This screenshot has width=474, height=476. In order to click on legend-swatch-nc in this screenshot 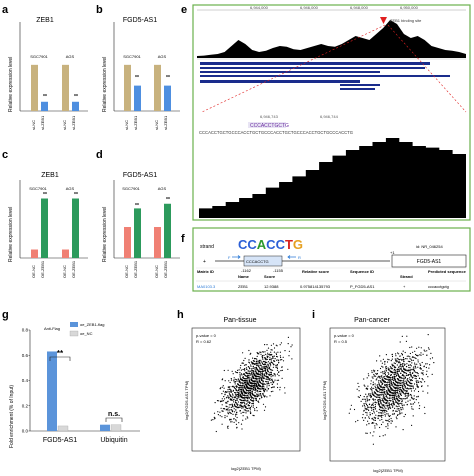, I will do `click(74, 333)`.